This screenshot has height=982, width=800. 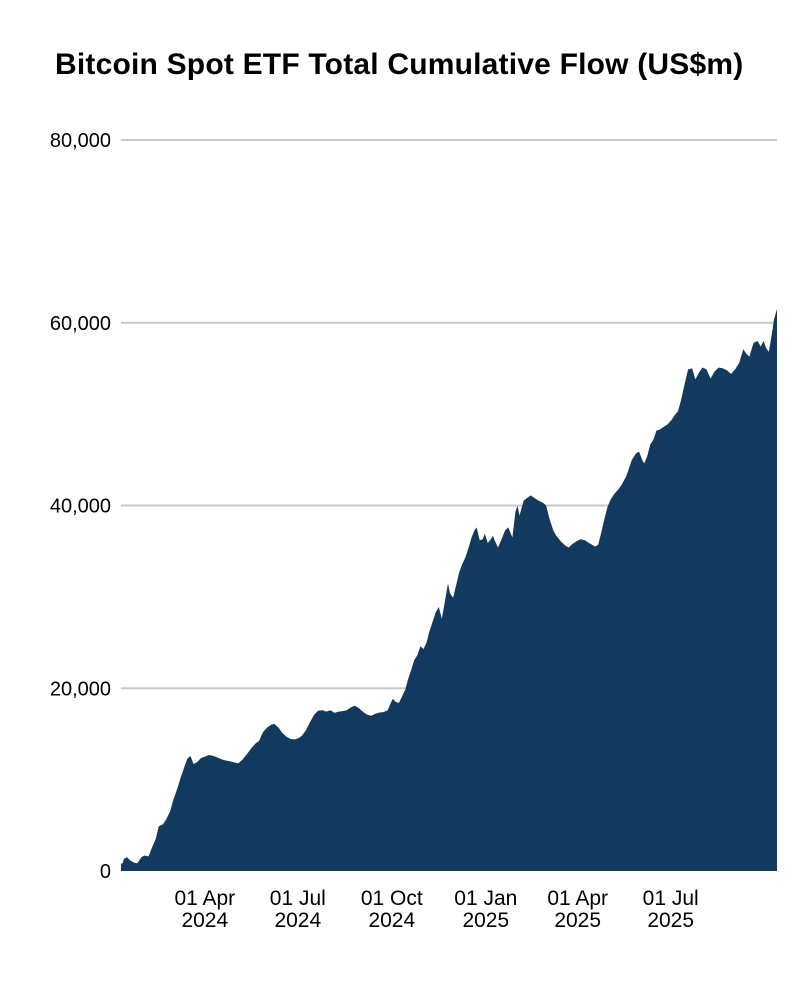 I want to click on y-axis-tick-label: 40,000, so click(x=80, y=507).